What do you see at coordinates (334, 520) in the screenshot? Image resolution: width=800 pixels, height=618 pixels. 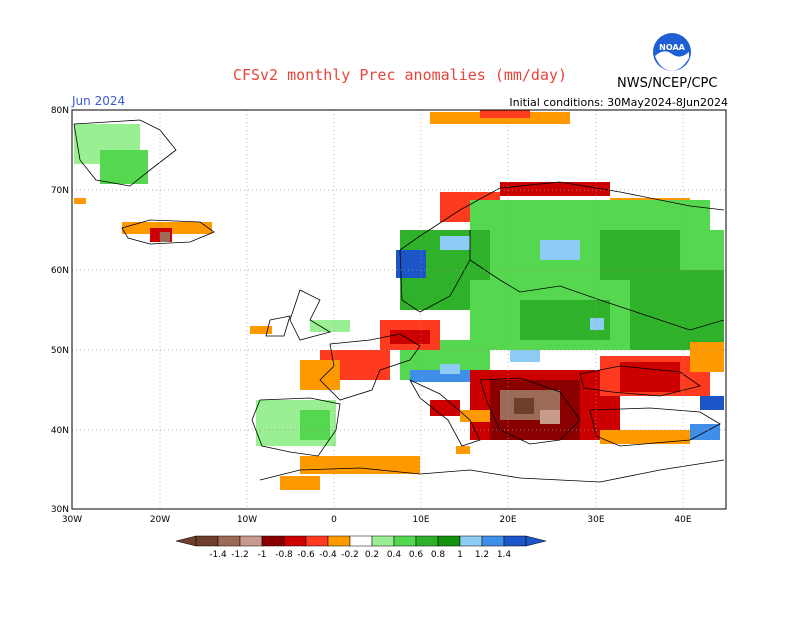 I see `lon-label: 0` at bounding box center [334, 520].